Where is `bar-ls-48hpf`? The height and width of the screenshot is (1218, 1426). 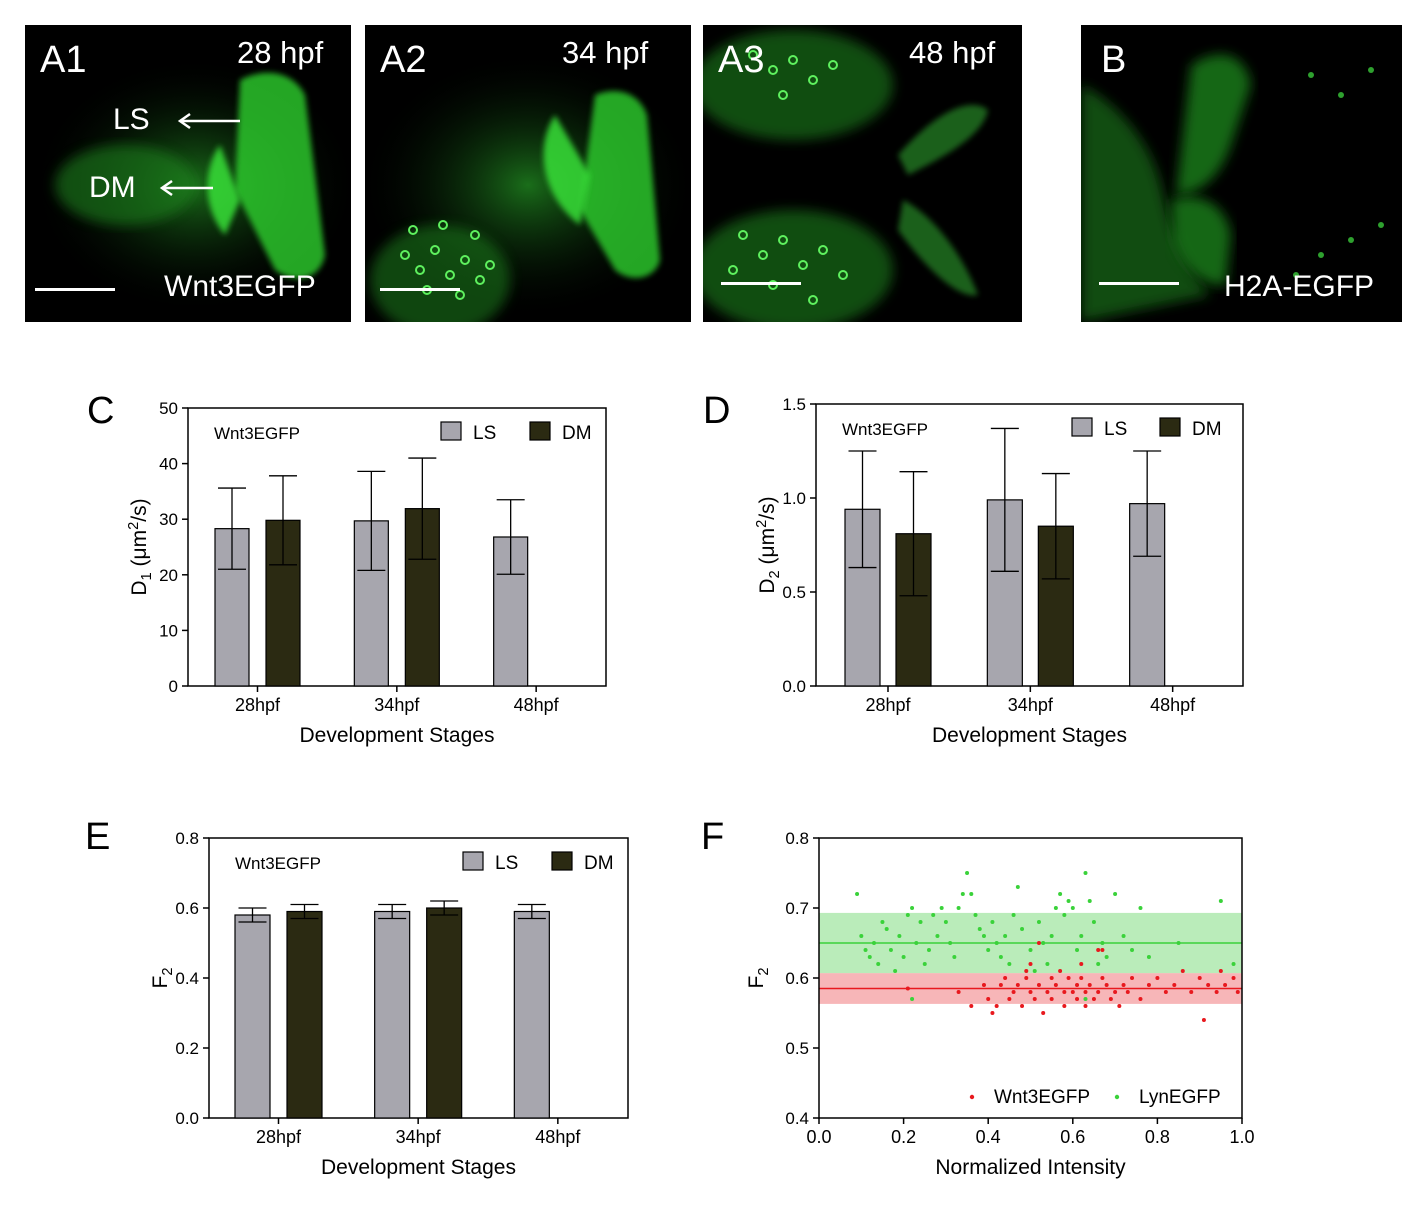 bar-ls-48hpf is located at coordinates (531, 1014).